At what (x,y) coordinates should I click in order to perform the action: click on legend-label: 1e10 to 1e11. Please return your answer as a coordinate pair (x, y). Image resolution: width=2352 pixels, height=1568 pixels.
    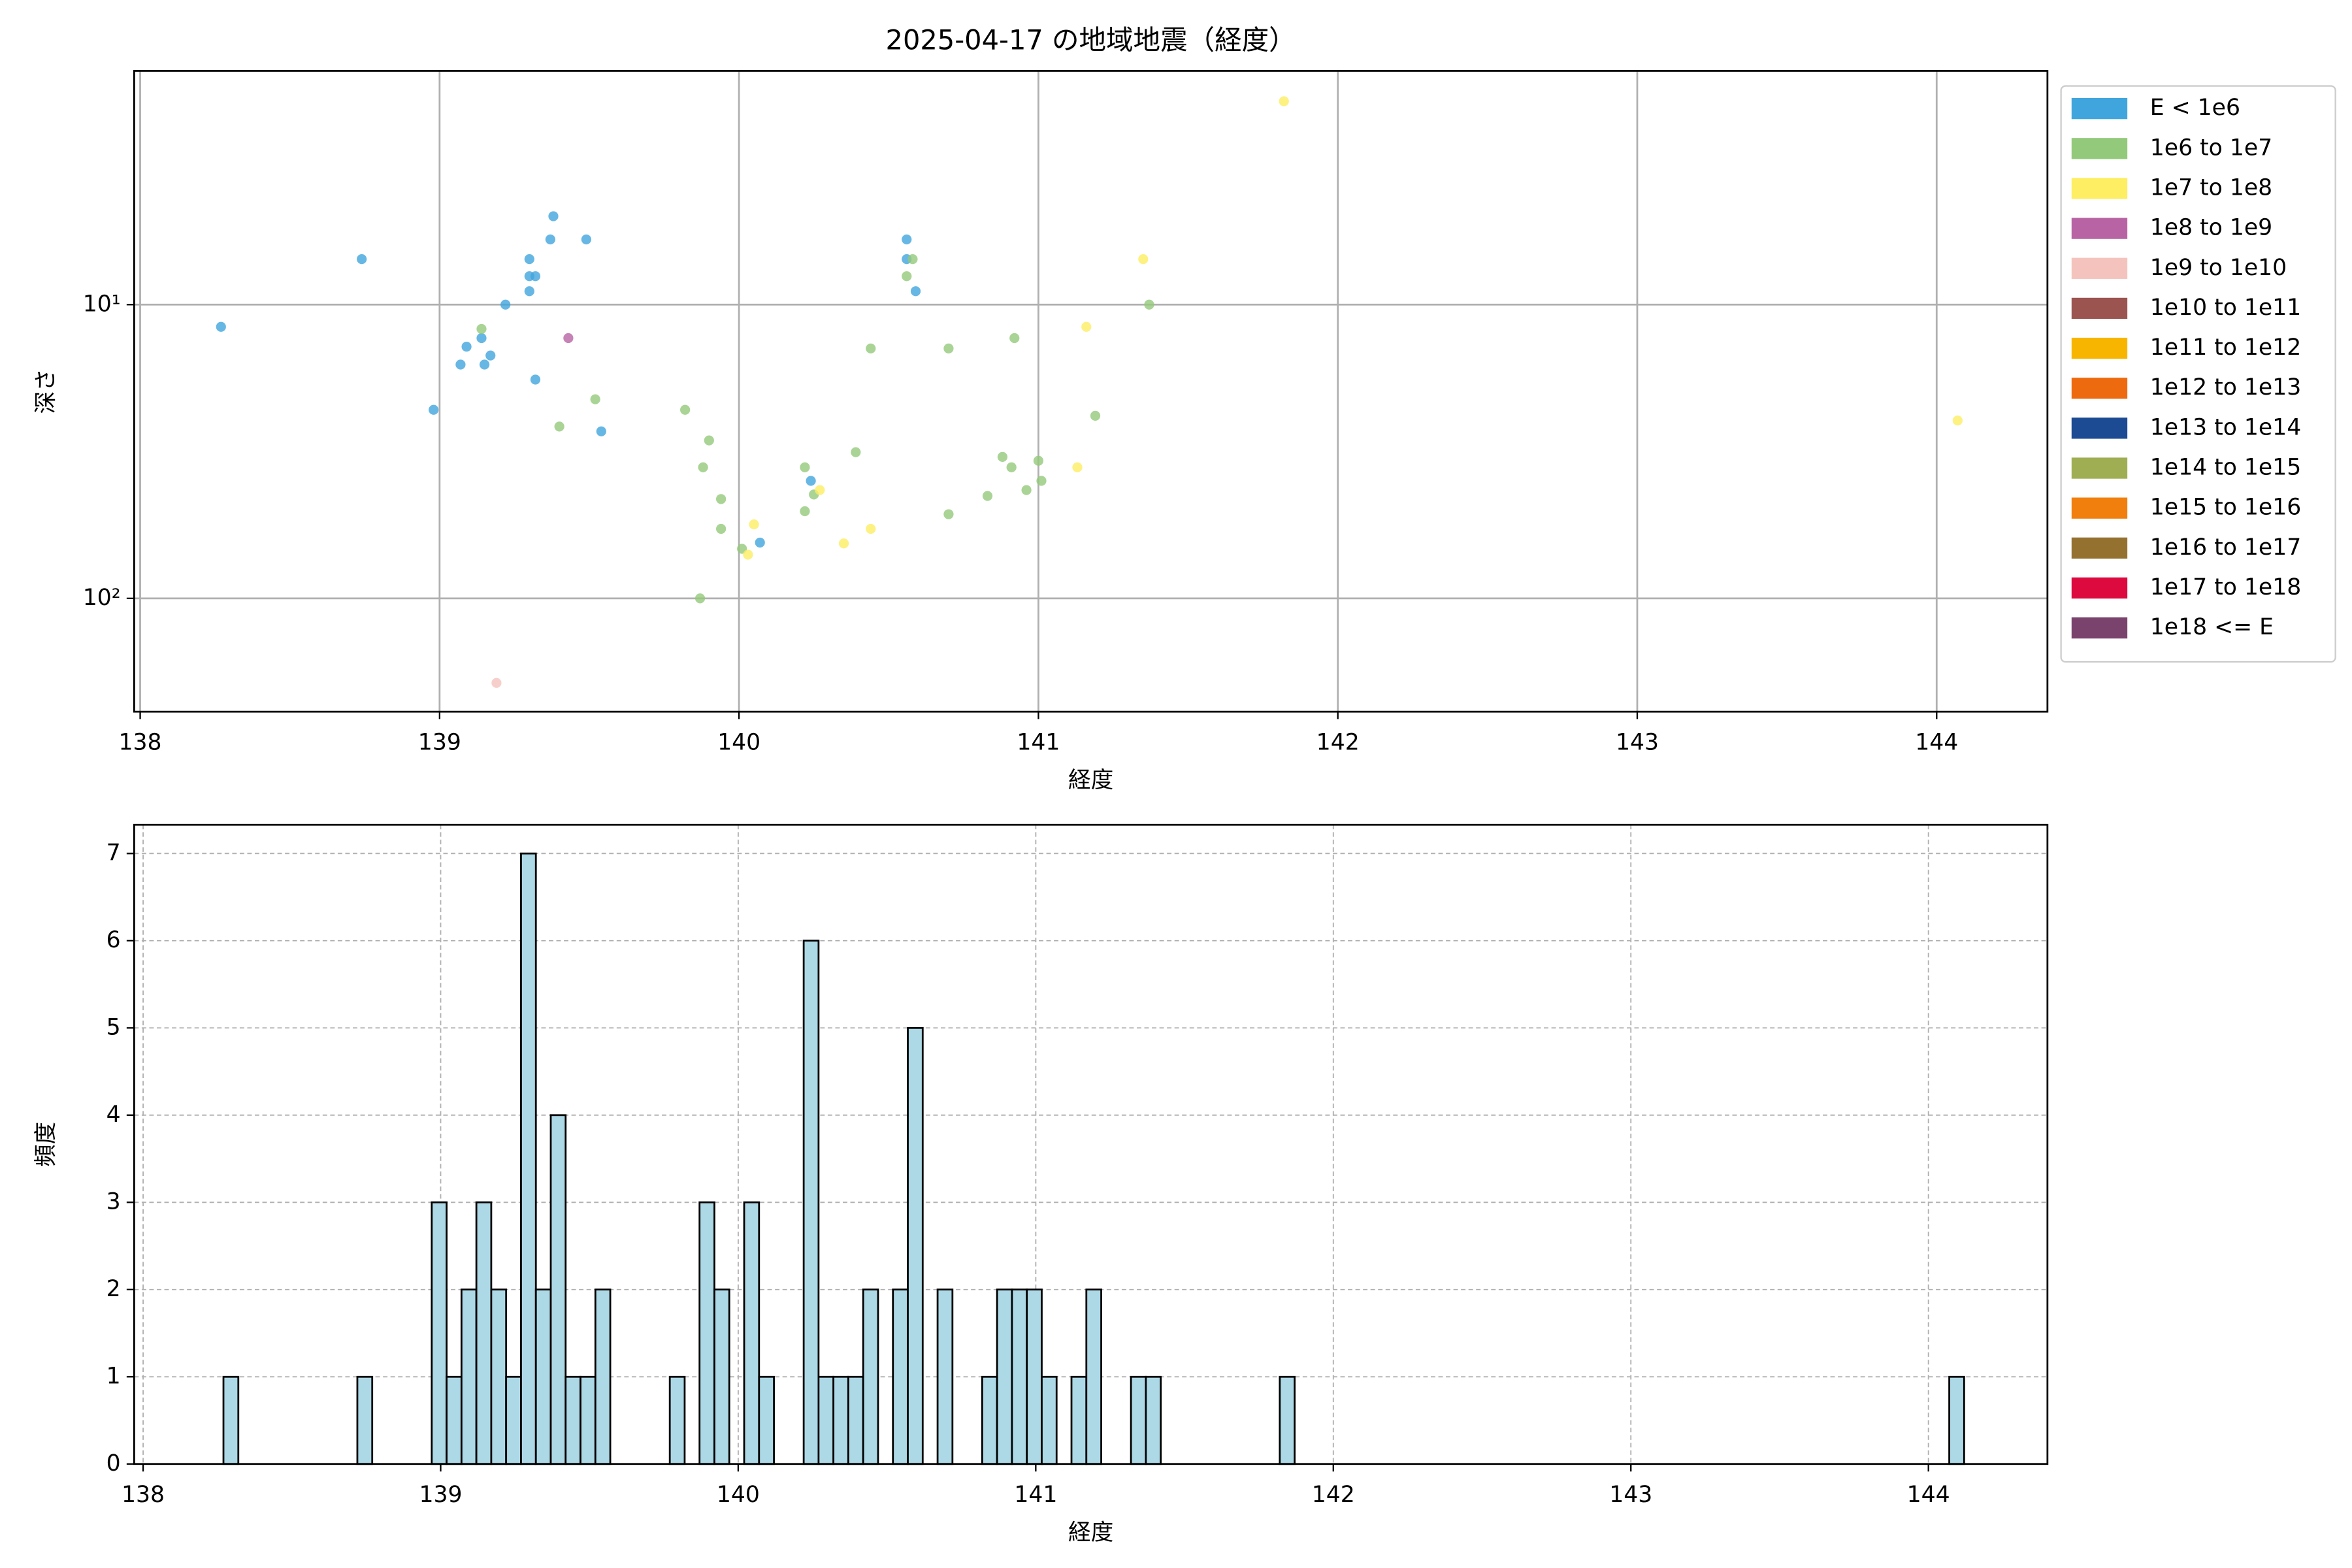
    Looking at the image, I should click on (2225, 308).